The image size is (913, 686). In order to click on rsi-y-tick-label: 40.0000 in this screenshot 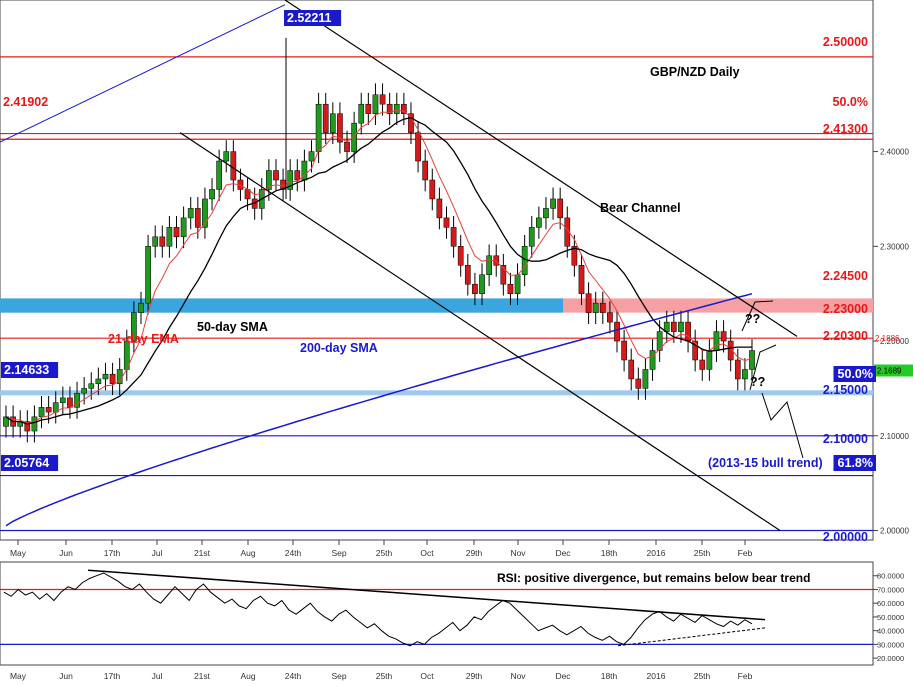, I will do `click(890, 631)`.